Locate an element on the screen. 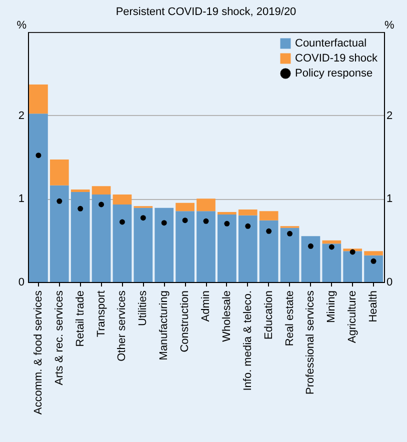  y2-tick-label: 2 is located at coordinates (389, 116).